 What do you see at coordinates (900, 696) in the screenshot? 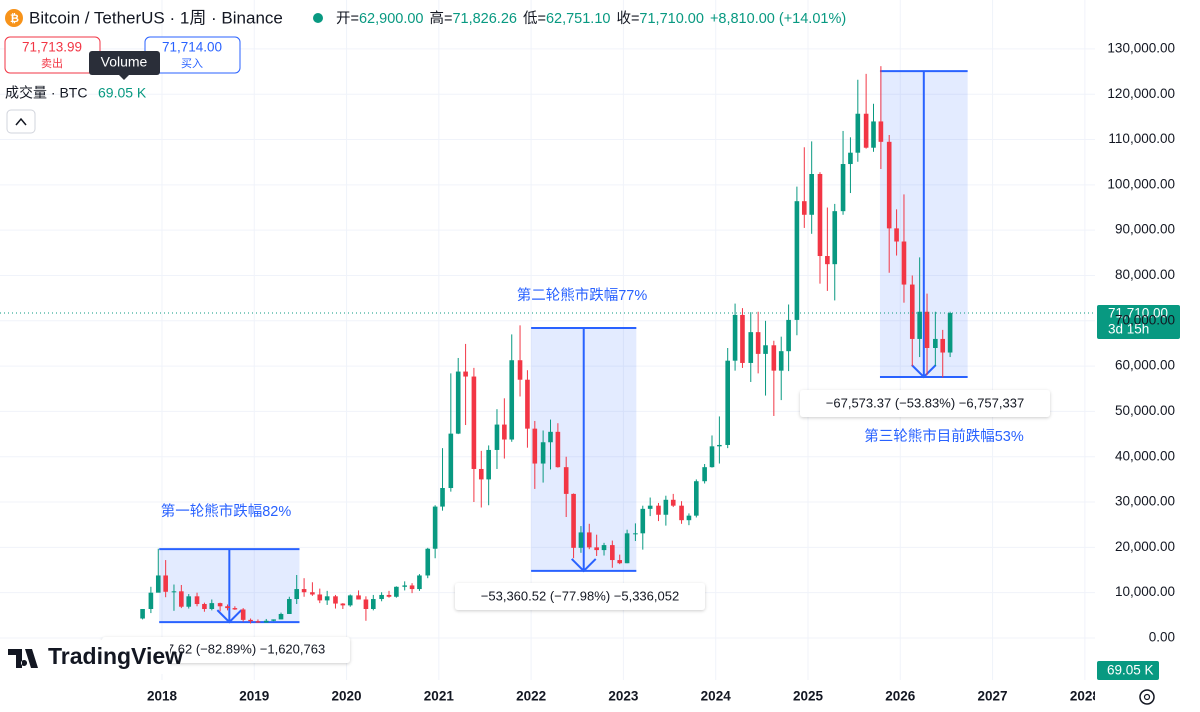
I see `x-tick-label: 2026` at bounding box center [900, 696].